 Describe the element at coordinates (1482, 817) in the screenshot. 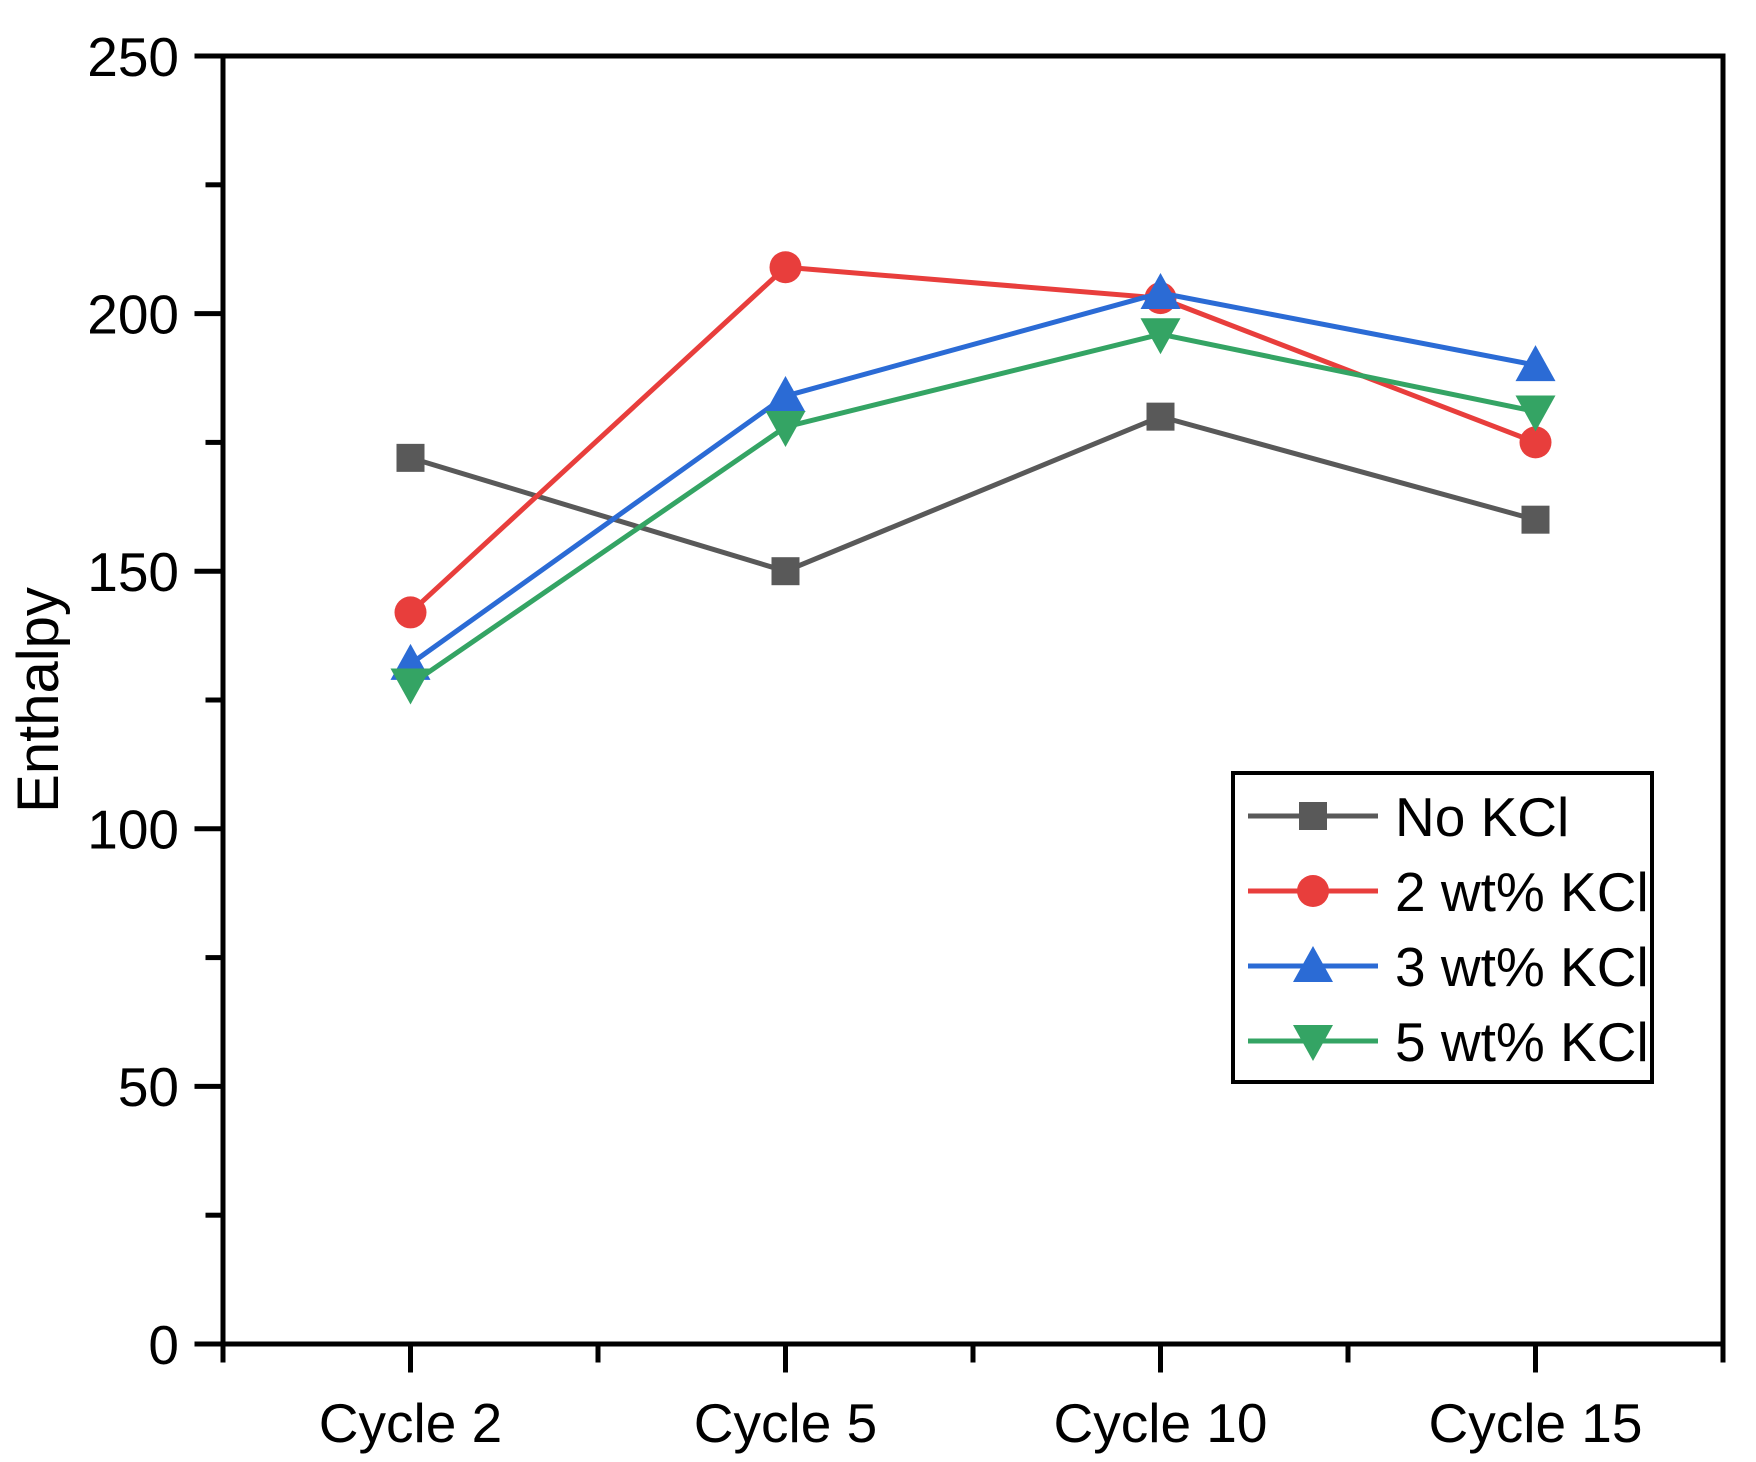

I see `legend-label: No KCl` at that location.